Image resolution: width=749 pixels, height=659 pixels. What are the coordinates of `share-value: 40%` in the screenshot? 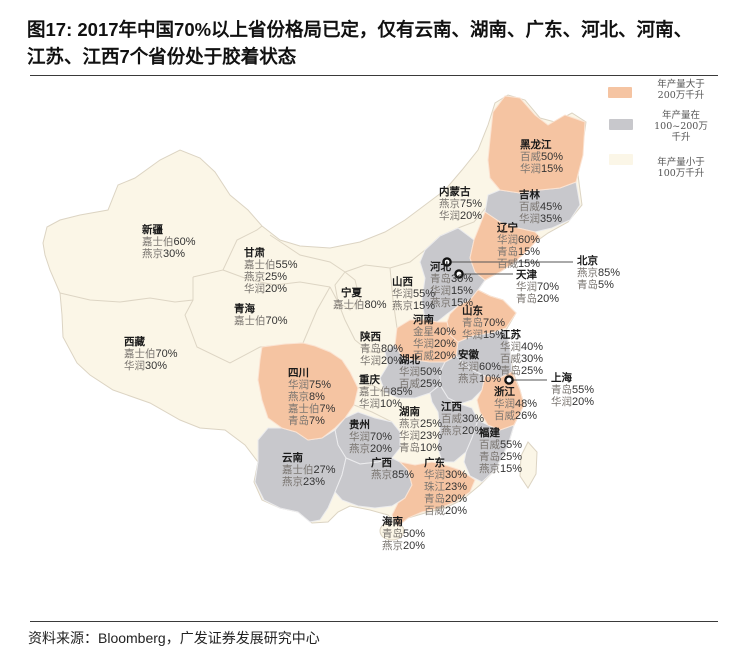 It's located at (445, 332).